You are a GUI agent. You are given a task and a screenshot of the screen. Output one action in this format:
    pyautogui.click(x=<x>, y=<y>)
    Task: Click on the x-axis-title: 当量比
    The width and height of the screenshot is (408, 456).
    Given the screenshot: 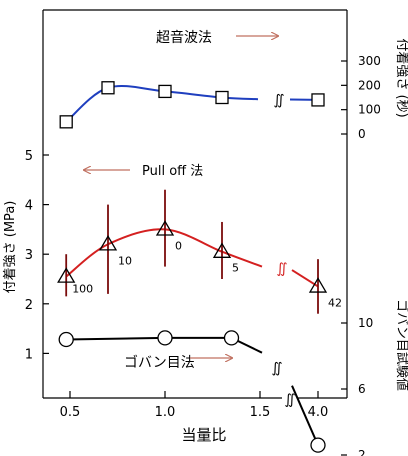 What is the action you would take?
    pyautogui.click(x=203, y=435)
    